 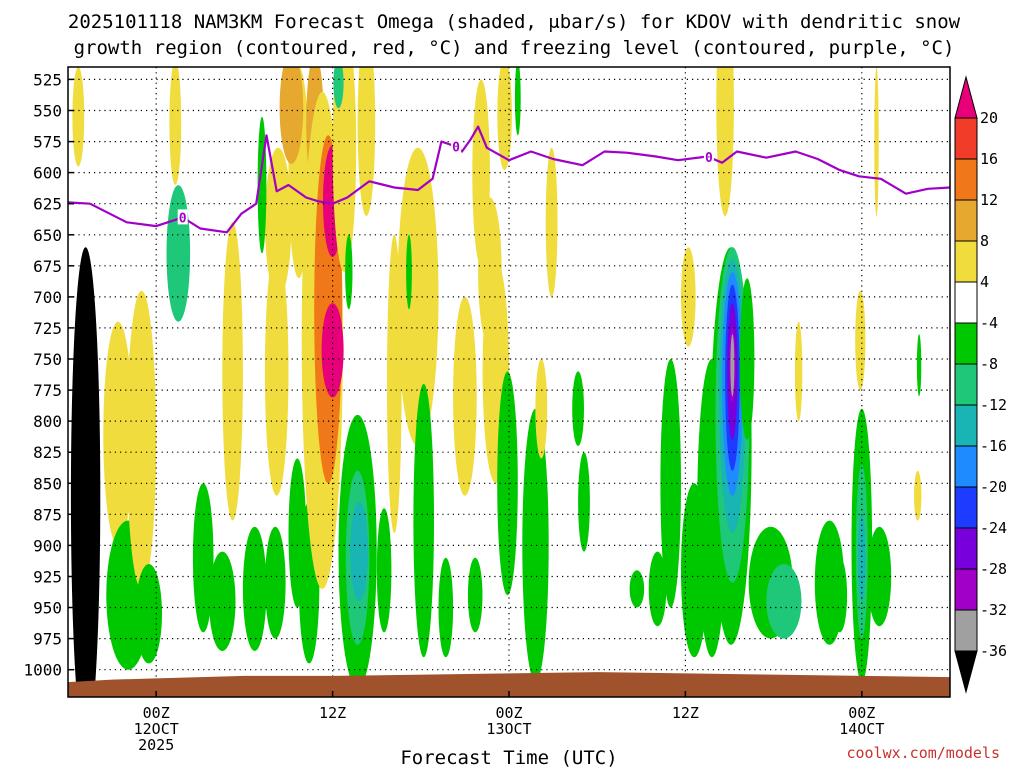 I want to click on y-tick-label-675: 675, so click(x=47, y=266).